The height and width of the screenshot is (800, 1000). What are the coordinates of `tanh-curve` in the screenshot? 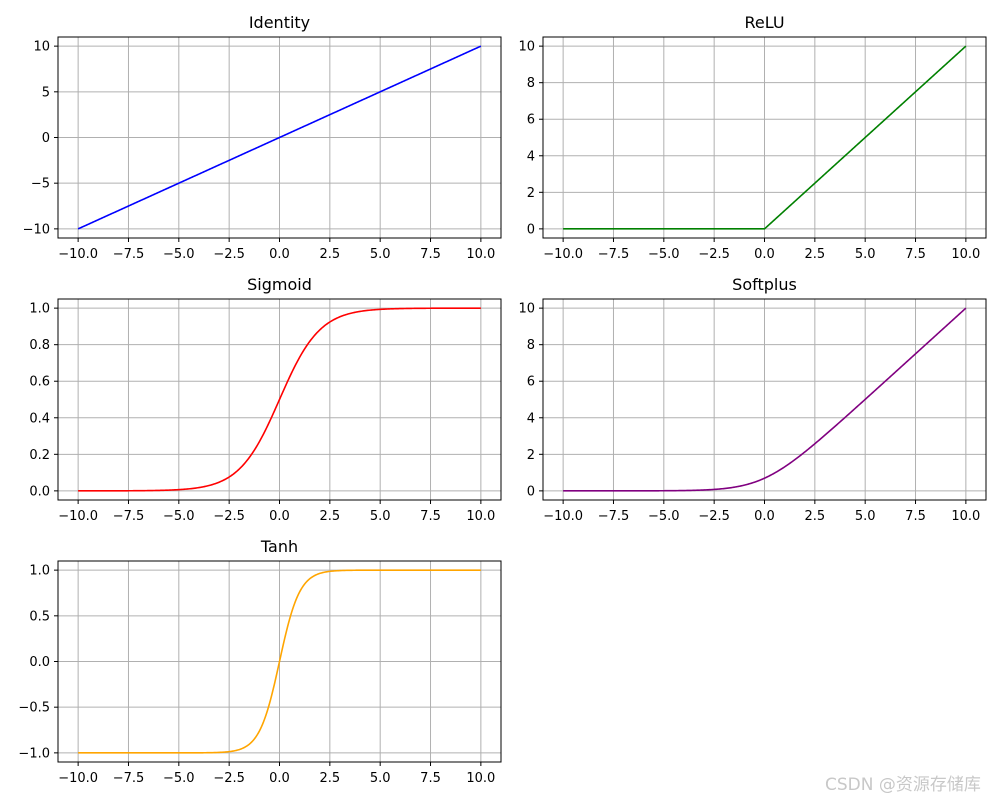 It's located at (279, 661).